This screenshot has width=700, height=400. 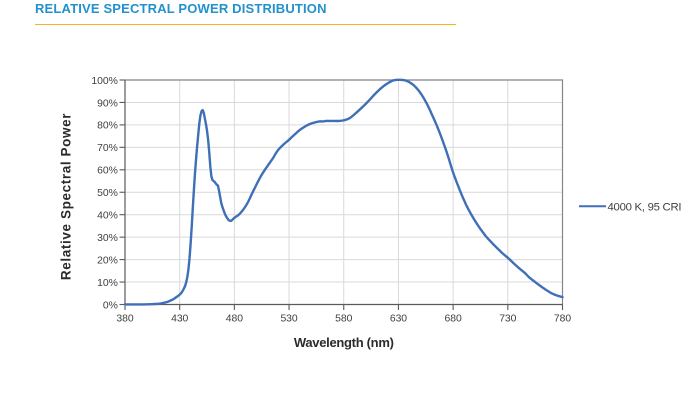 What do you see at coordinates (343, 319) in the screenshot?
I see `svg-text: 580` at bounding box center [343, 319].